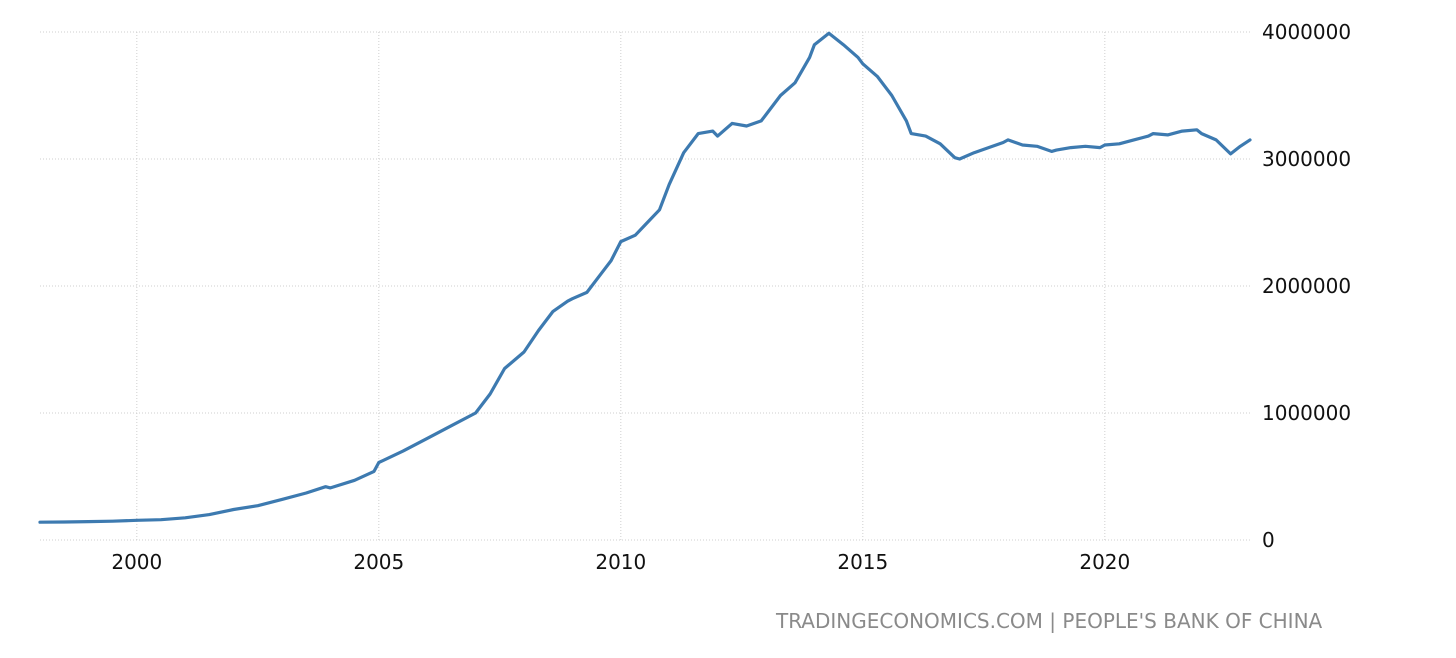 This screenshot has height=658, width=1456. I want to click on y-tick-label: 1000000, so click(1306, 413).